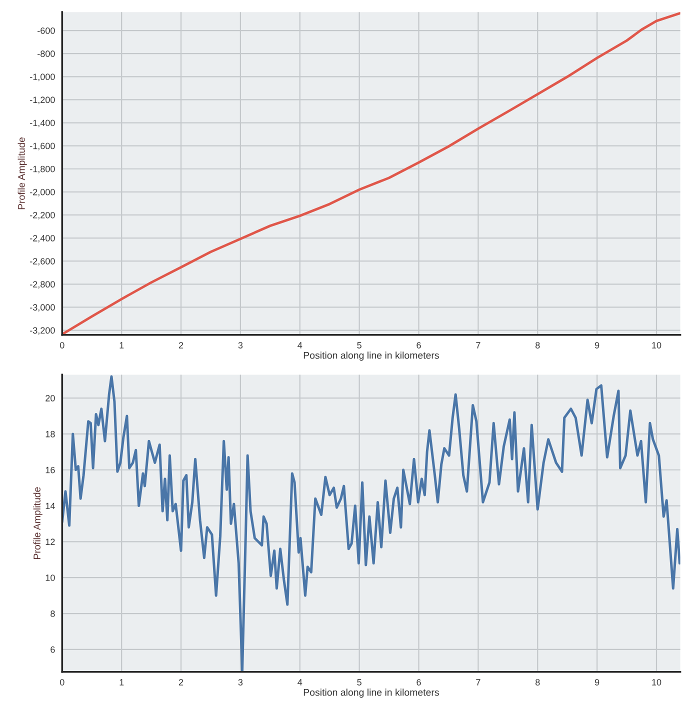 This screenshot has width=683, height=711. Describe the element at coordinates (50, 577) in the screenshot. I see `y-tick-label: 10` at that location.